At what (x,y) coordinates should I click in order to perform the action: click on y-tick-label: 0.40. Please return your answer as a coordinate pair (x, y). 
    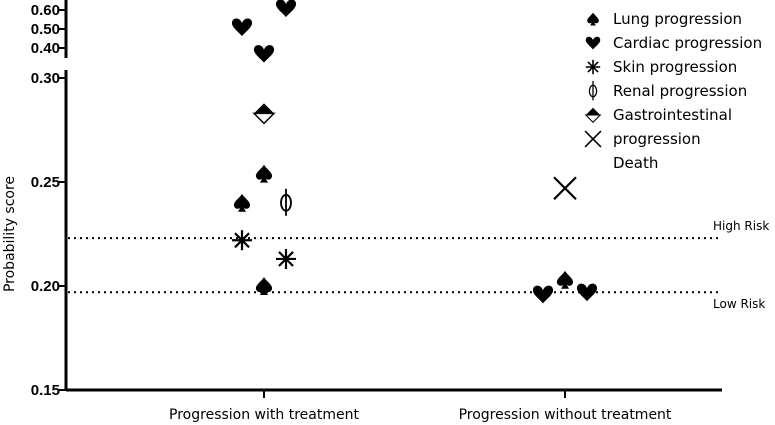
    Looking at the image, I should click on (45, 48).